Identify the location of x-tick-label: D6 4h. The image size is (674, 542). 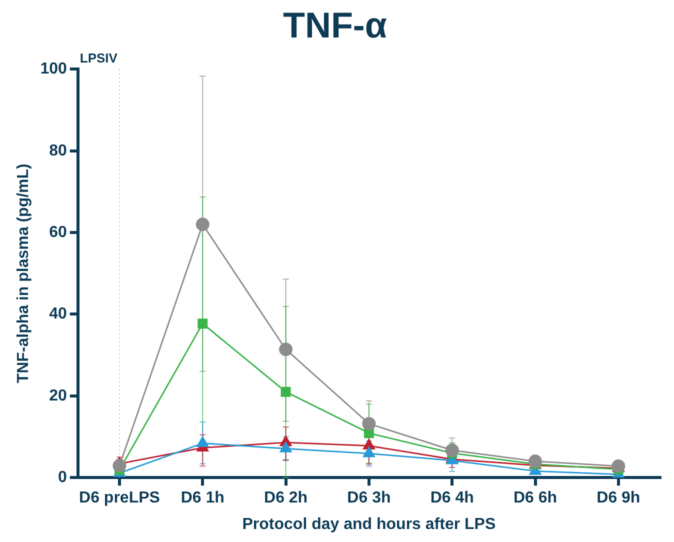
(452, 498).